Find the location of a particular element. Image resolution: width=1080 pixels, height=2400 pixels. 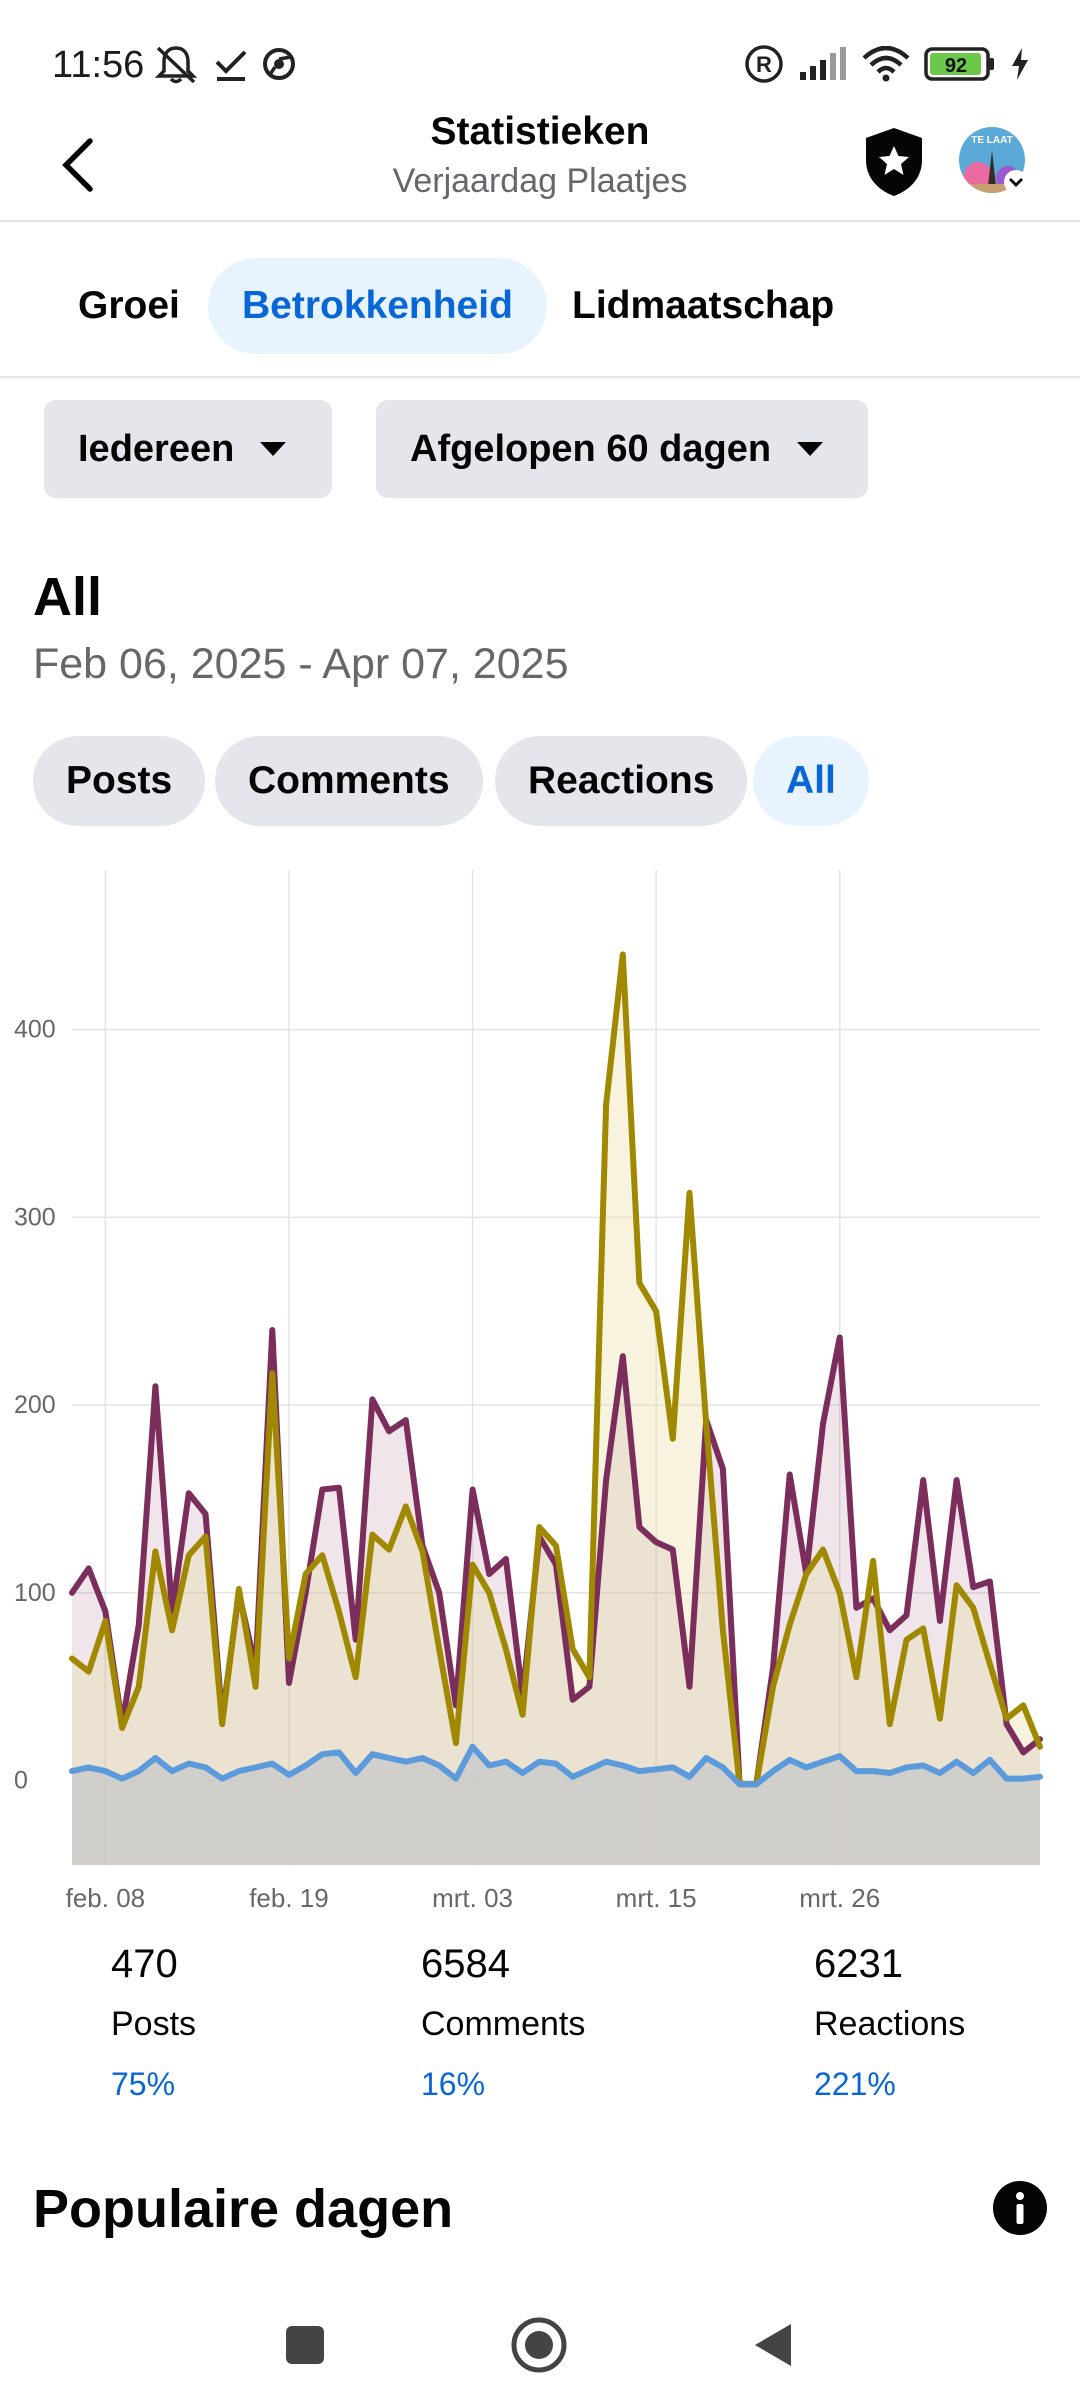

x-tick-label: mrt. 26 is located at coordinates (839, 1898).